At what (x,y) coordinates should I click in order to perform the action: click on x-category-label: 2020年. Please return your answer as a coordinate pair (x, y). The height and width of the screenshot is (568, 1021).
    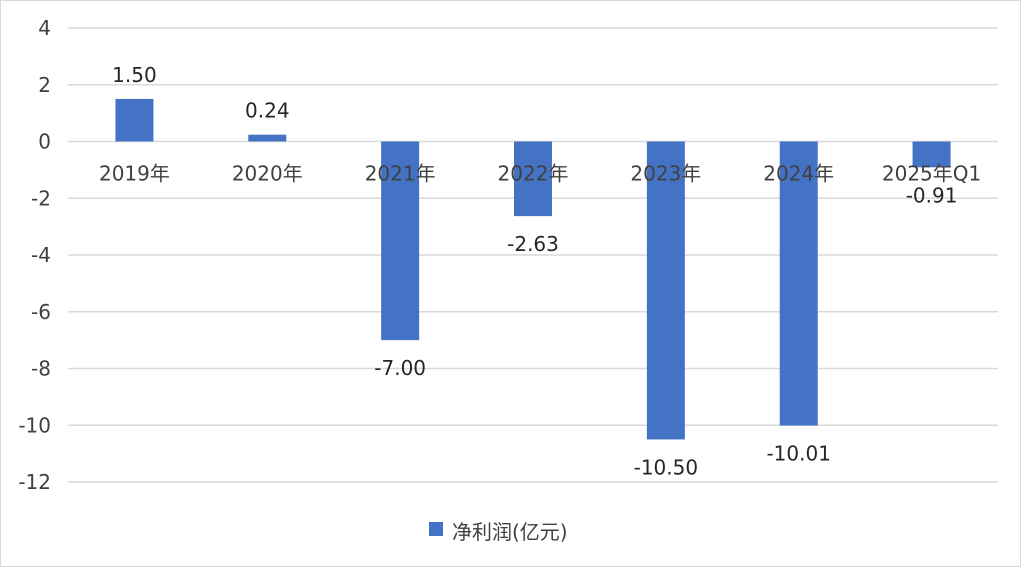
    Looking at the image, I should click on (267, 174).